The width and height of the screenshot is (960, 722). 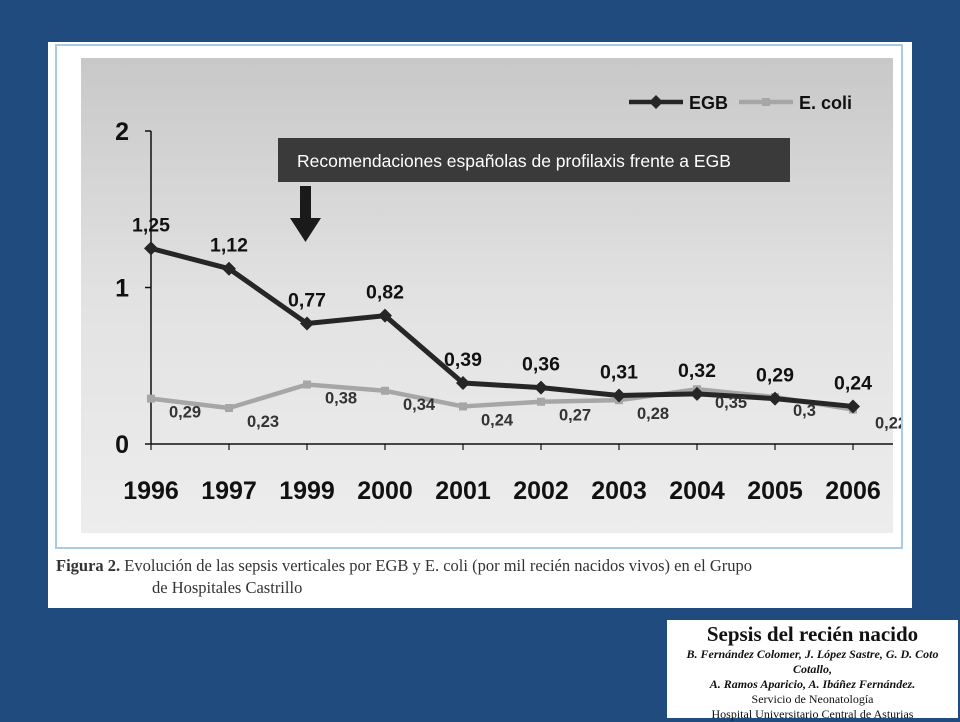 I want to click on data-label-ecoli: 0,24, so click(x=497, y=420).